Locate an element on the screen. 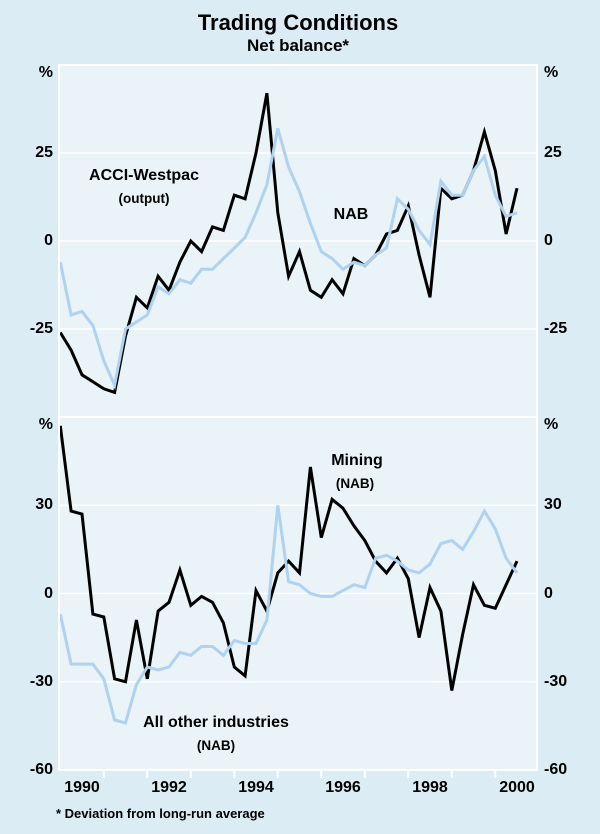 The width and height of the screenshot is (600, 834). y-axis-unit-right-top: % is located at coordinates (551, 72).